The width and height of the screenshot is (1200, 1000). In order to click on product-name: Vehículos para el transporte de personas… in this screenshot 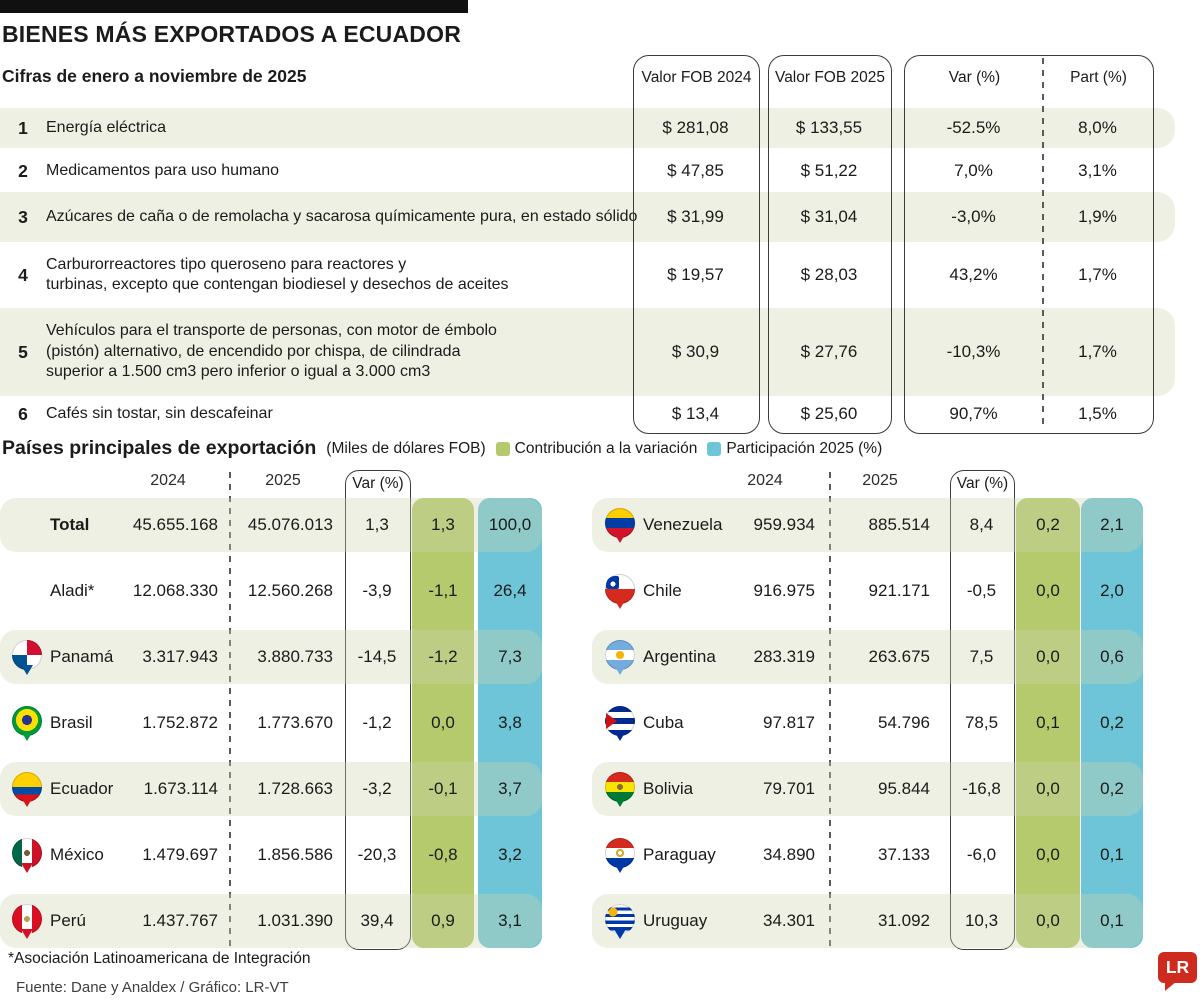, I will do `click(271, 351)`.